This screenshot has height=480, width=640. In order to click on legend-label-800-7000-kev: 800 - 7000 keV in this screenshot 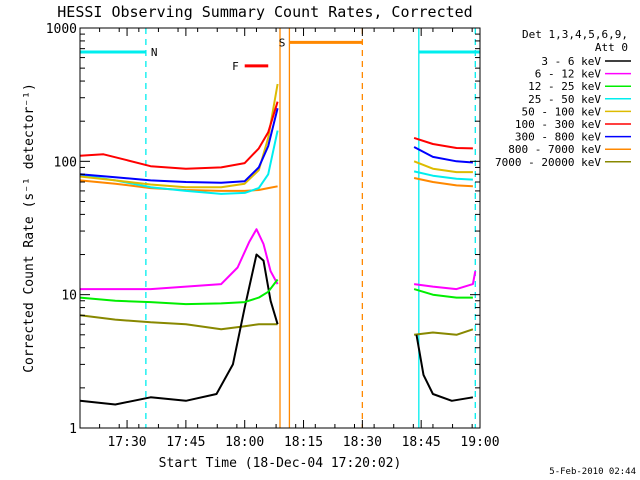, I will do `click(554, 149)`.